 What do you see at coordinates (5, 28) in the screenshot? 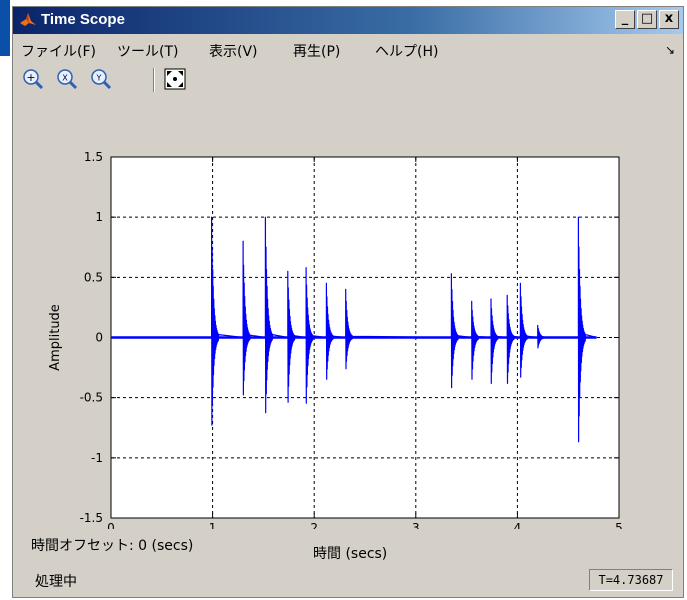
I see `desktop-accent-bar` at bounding box center [5, 28].